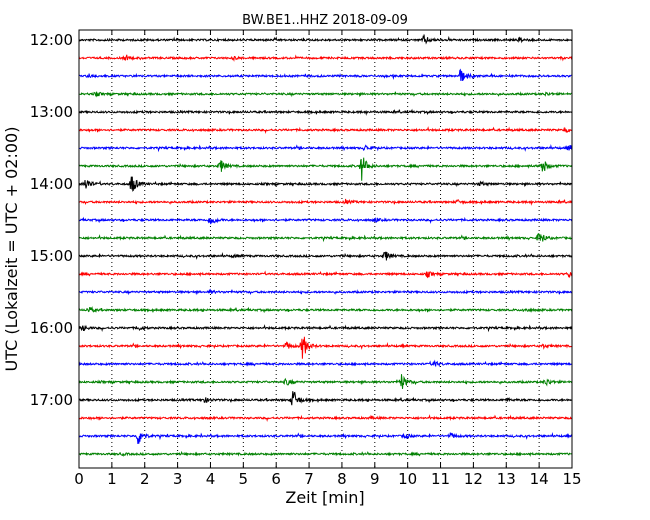  I want to click on x-tick-label: 14, so click(539, 479).